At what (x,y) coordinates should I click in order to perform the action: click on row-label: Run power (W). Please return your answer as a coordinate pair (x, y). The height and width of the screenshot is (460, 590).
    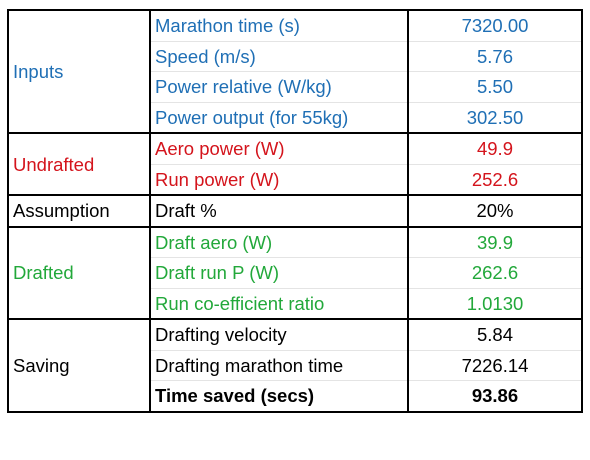
    Looking at the image, I should click on (279, 179).